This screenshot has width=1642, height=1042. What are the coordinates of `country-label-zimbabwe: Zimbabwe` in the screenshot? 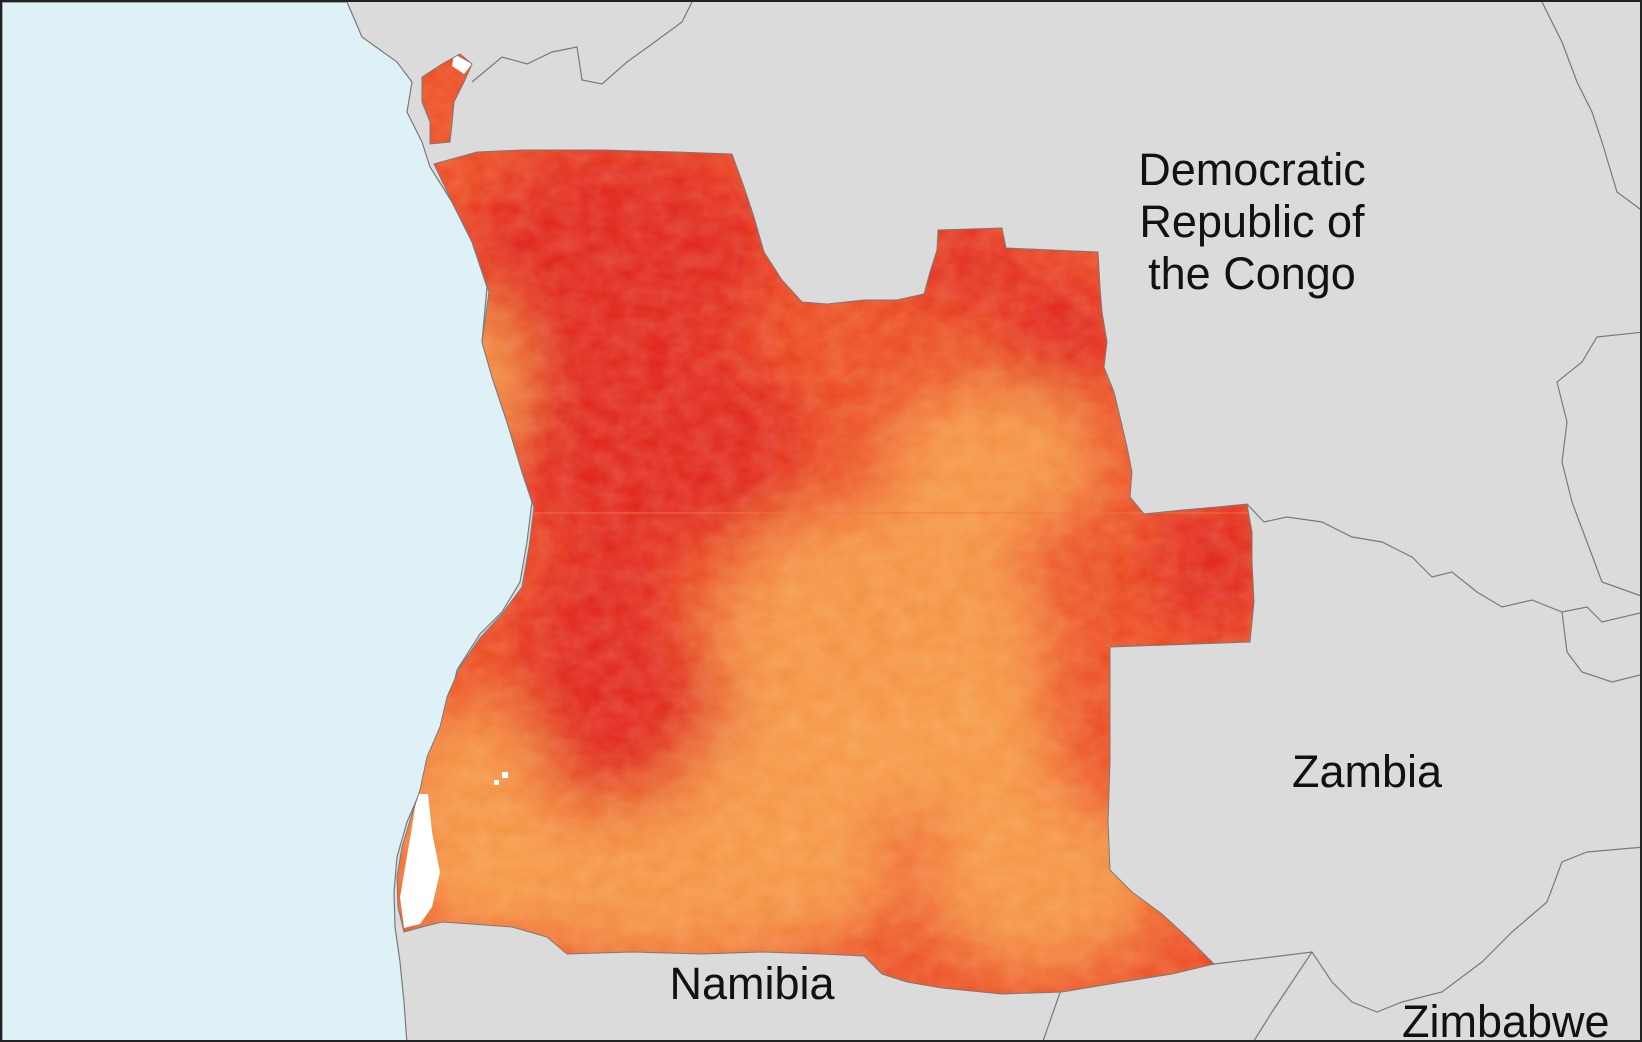 It's located at (1506, 1019).